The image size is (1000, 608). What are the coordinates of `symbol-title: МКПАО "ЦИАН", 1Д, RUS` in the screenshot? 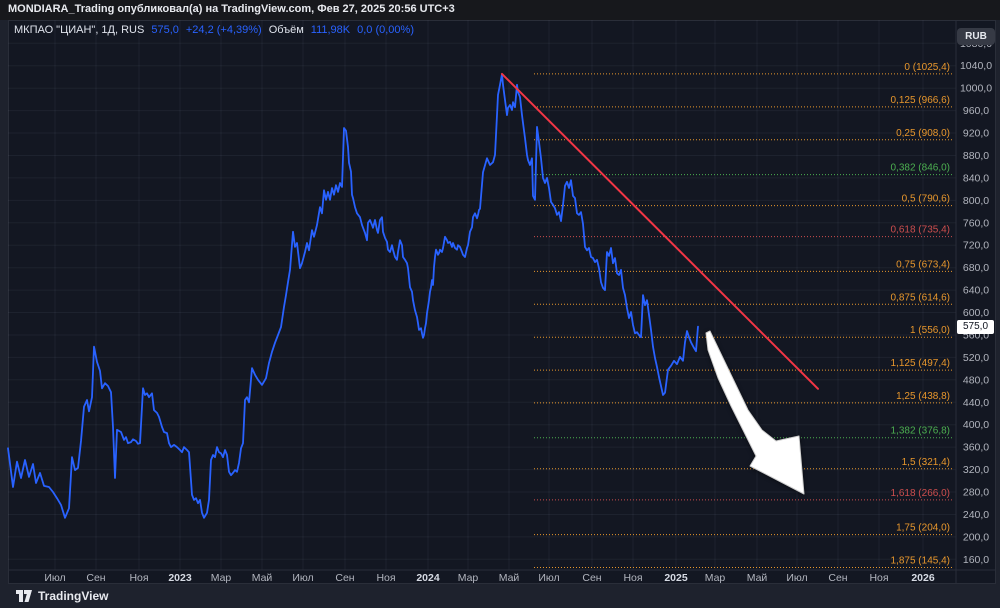 It's located at (79, 30).